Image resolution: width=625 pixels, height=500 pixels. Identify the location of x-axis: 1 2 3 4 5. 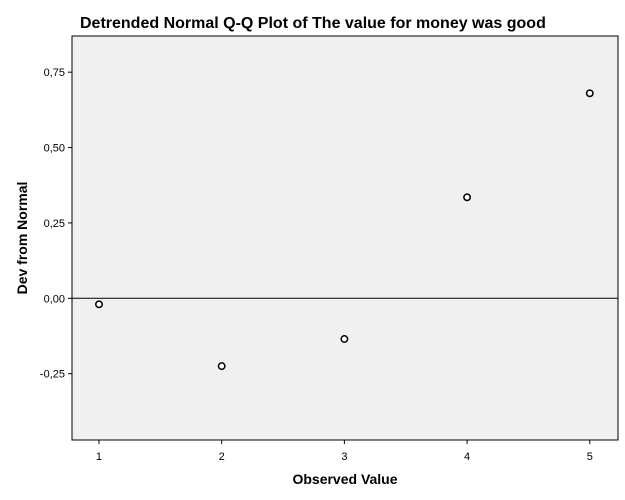
(344, 451).